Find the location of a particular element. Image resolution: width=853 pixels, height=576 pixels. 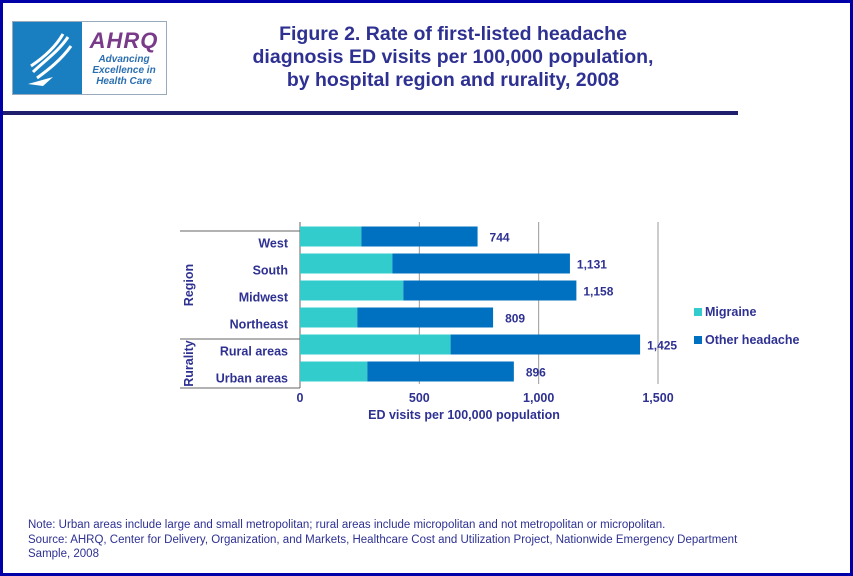

total-label: 896 is located at coordinates (536, 373).